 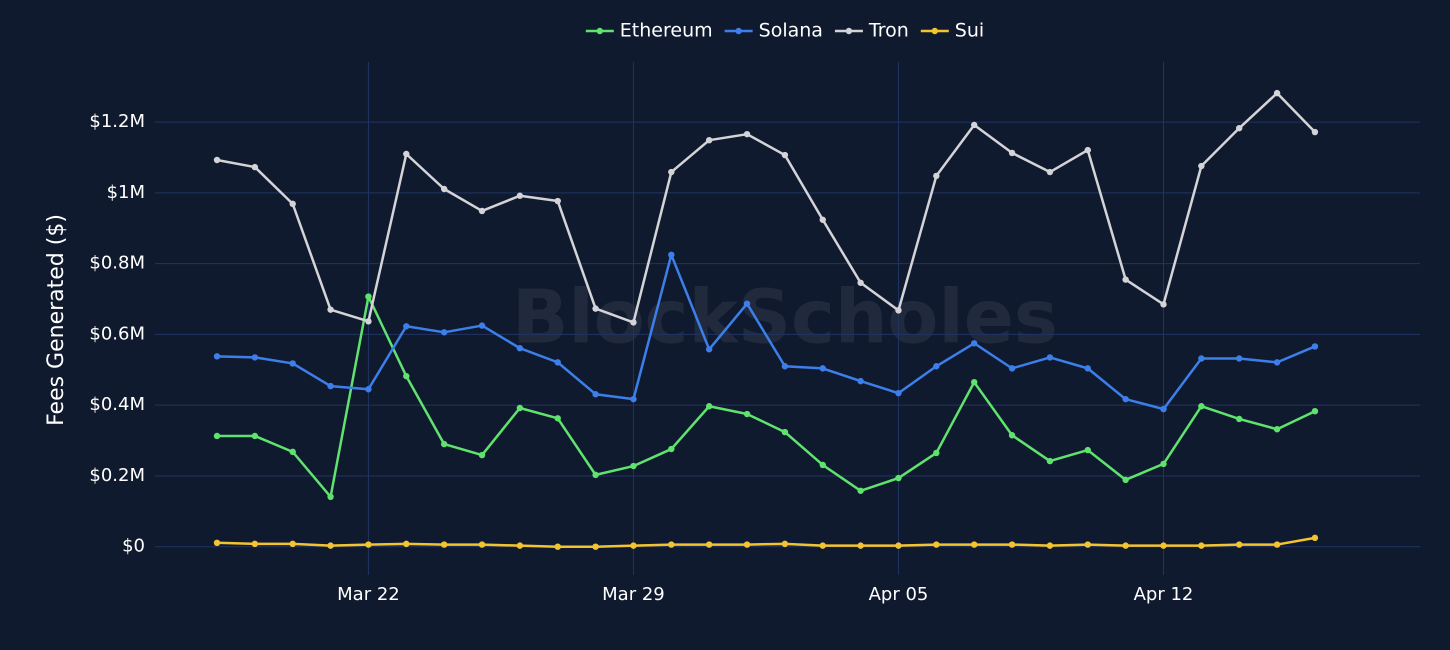 I want to click on y-tick-label: $0.4M, so click(x=117, y=404).